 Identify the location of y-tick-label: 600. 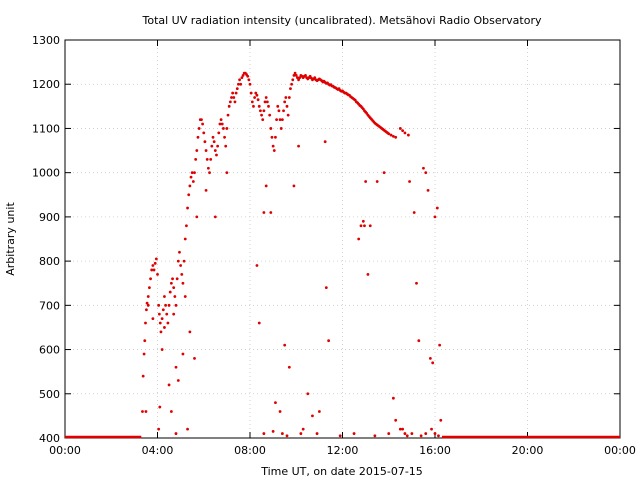
(49, 350).